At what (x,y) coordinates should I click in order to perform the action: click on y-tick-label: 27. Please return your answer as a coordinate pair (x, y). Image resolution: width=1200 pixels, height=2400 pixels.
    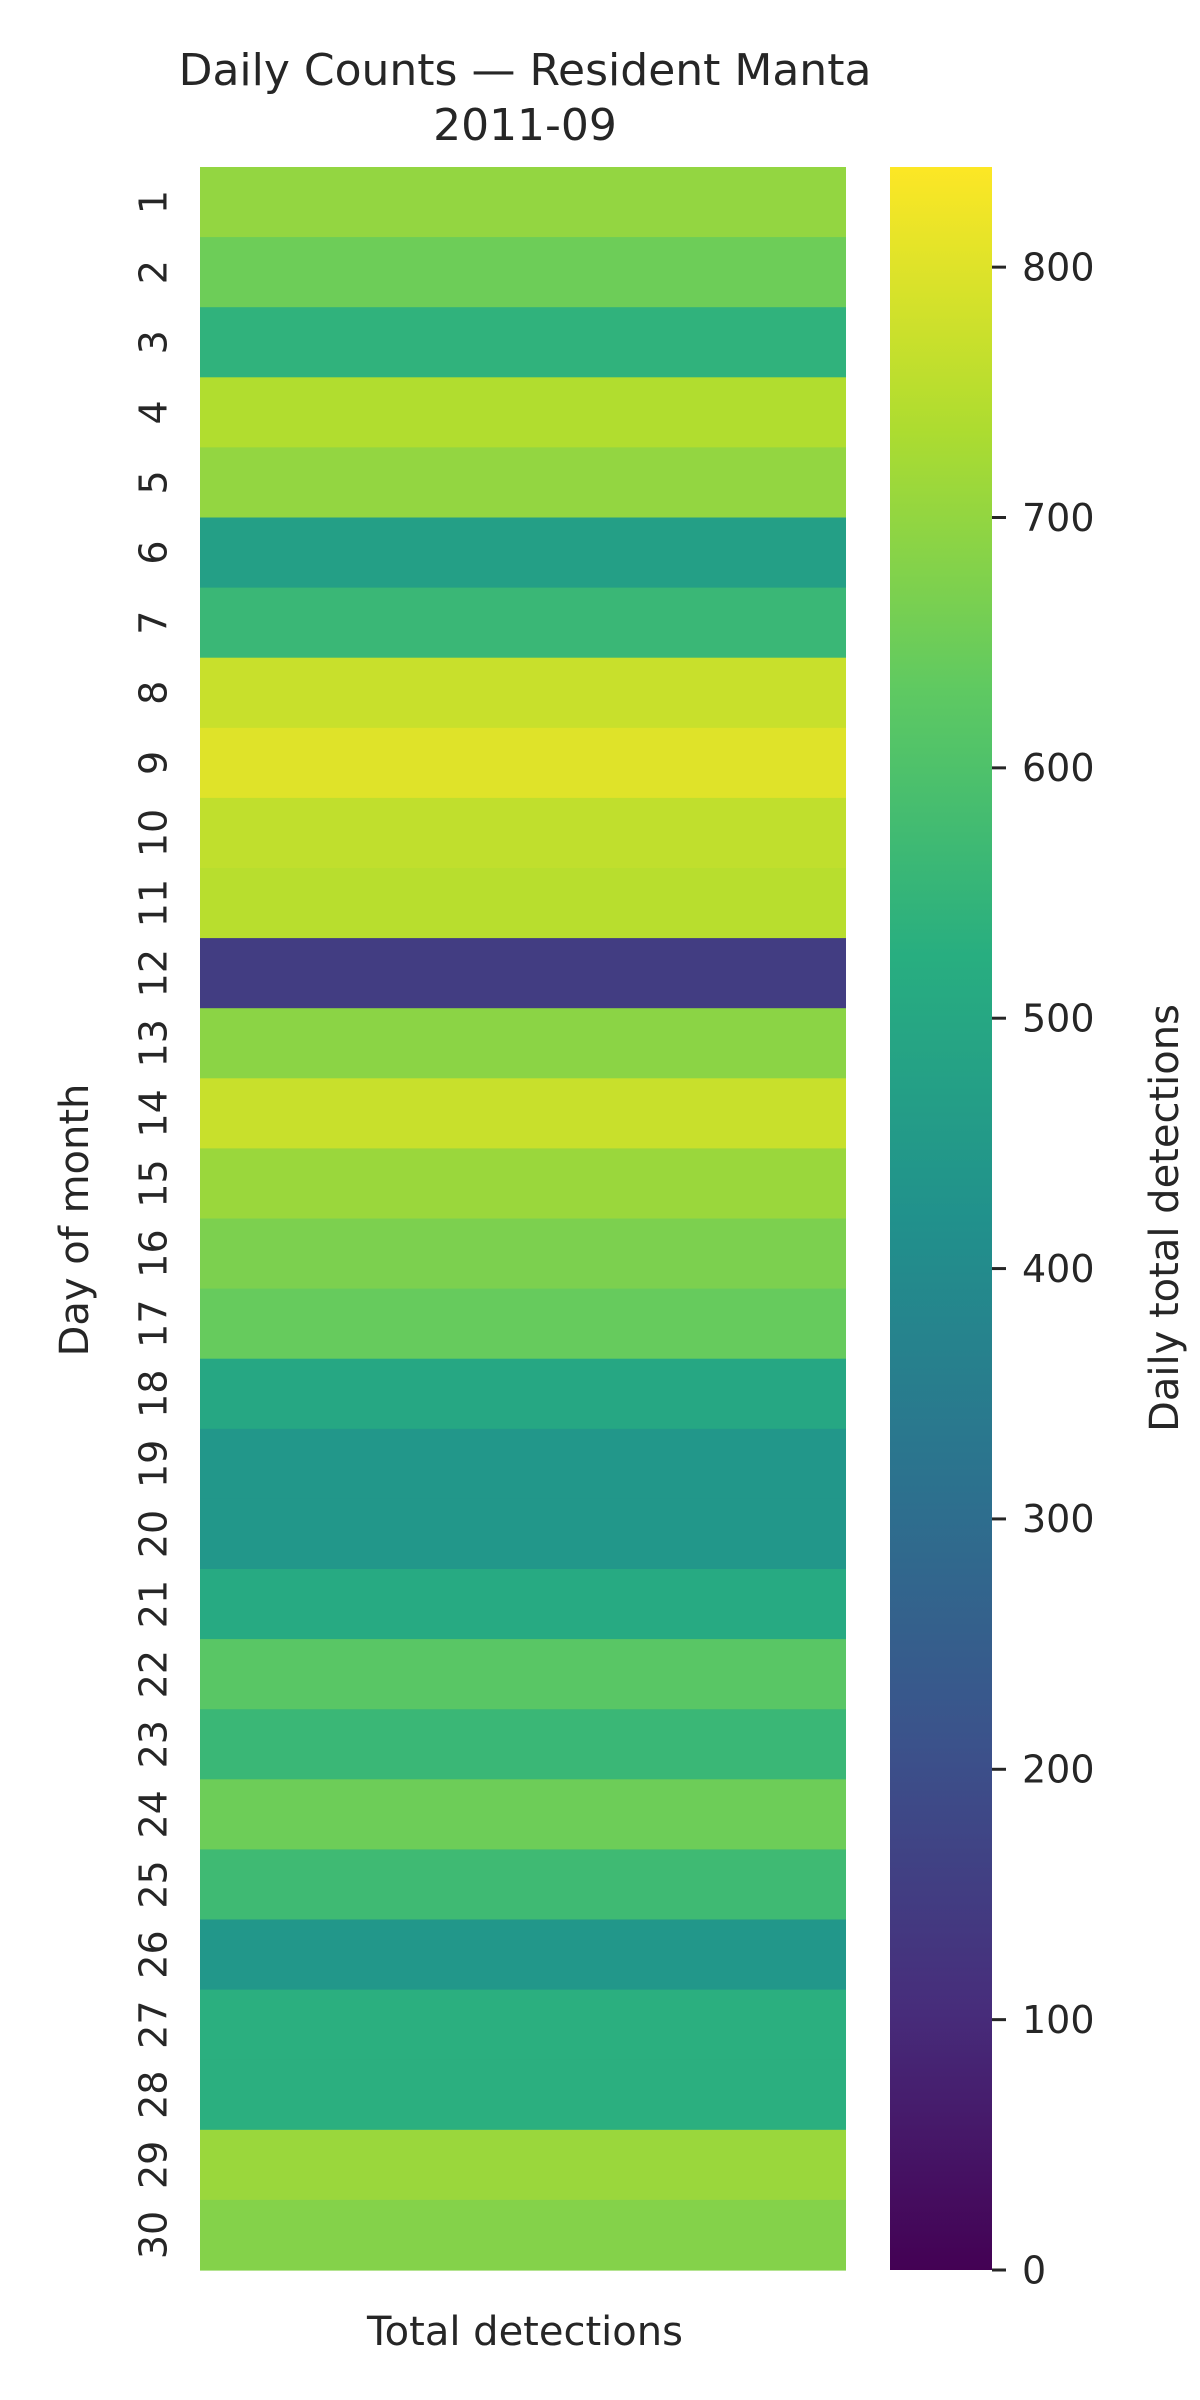
    Looking at the image, I should click on (153, 2024).